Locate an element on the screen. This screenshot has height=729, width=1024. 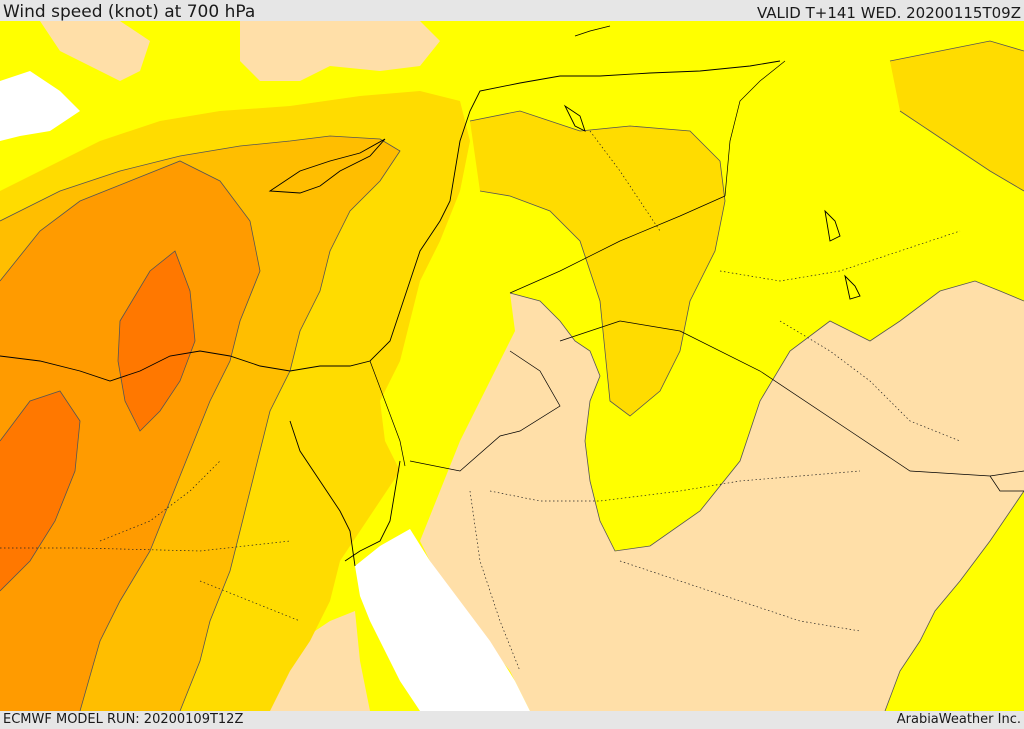
speed-band-lowest-small is located at coordinates (637, 573).